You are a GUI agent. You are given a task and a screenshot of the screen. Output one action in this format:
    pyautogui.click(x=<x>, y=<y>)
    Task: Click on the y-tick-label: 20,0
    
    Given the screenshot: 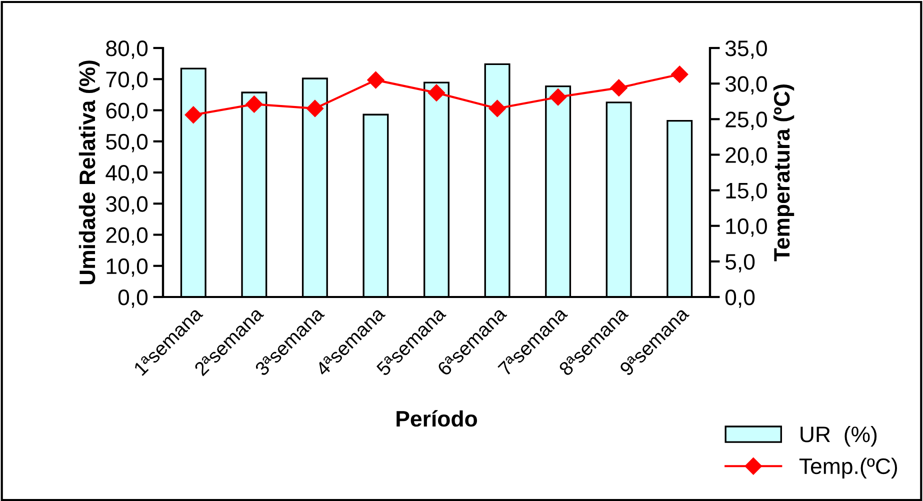 What is the action you would take?
    pyautogui.click(x=127, y=236)
    